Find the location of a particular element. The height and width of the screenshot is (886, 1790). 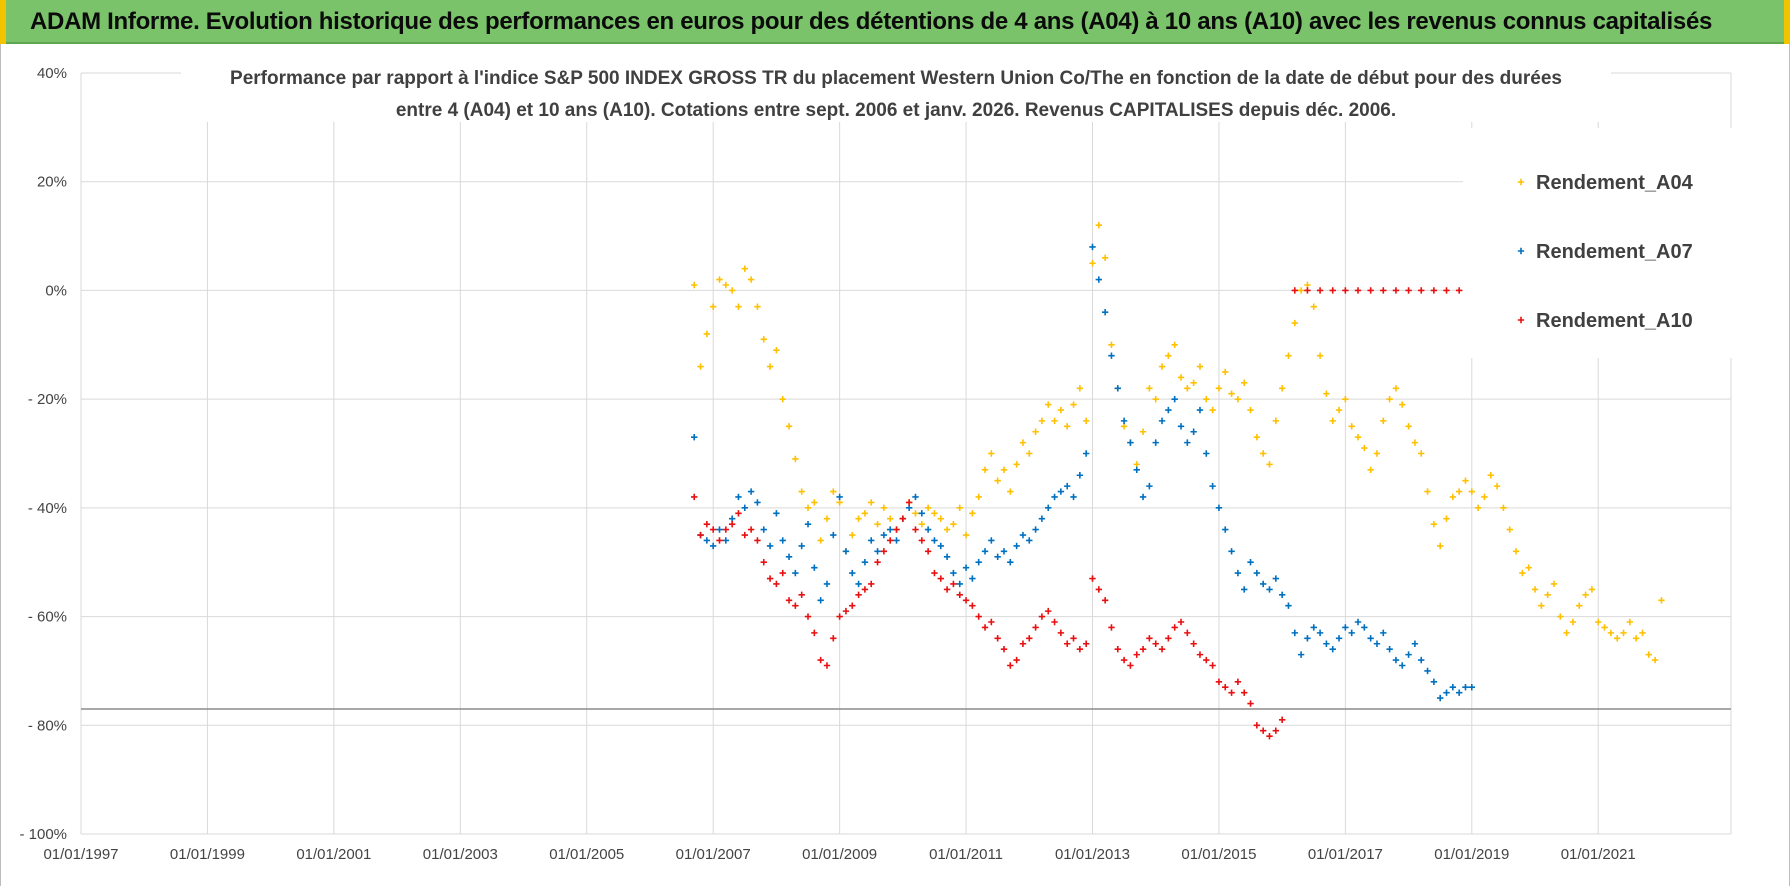

y-tick-label: - 40% is located at coordinates (47, 508).